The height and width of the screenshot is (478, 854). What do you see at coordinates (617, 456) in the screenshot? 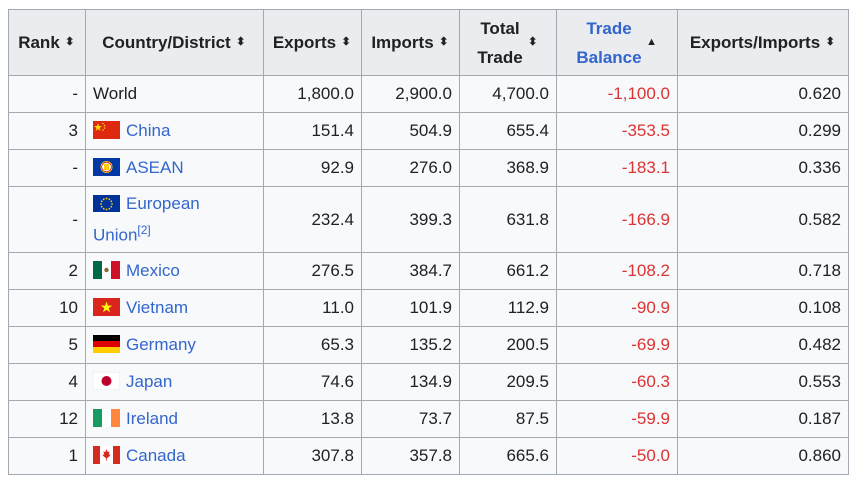
I see `trade-balance-cell: -50.0` at bounding box center [617, 456].